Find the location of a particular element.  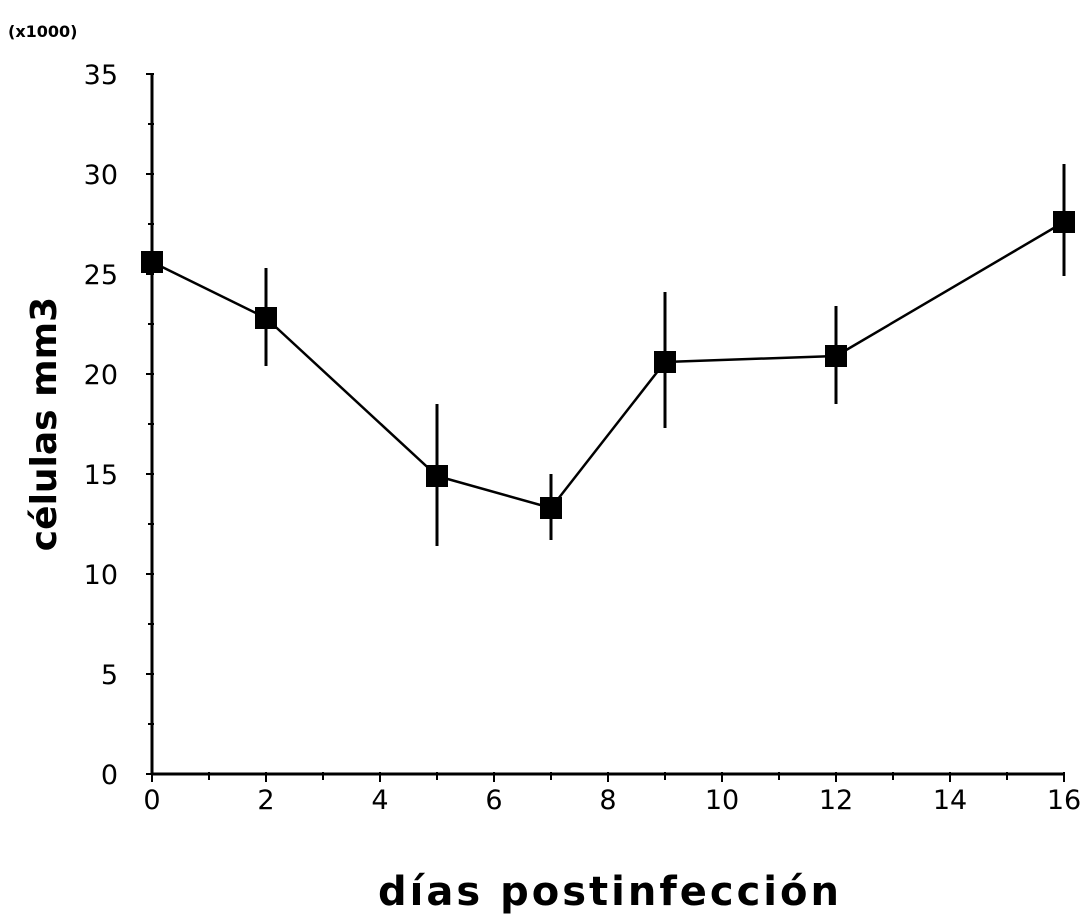

x-ticks: 0 2 4 6 8 10 12 14 16 is located at coordinates (612, 794).